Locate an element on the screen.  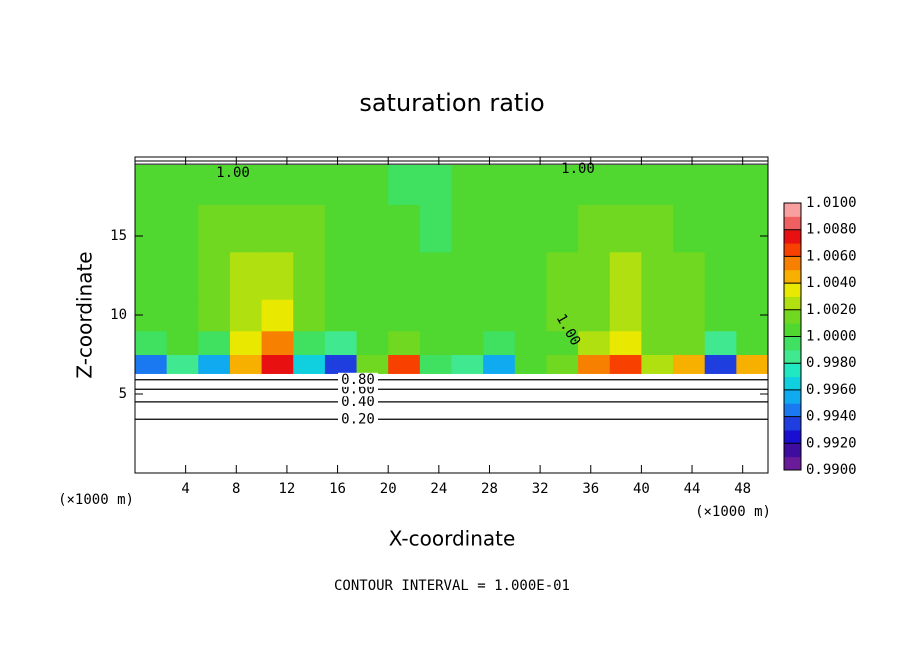
contour-label: 0.80 is located at coordinates (358, 380).